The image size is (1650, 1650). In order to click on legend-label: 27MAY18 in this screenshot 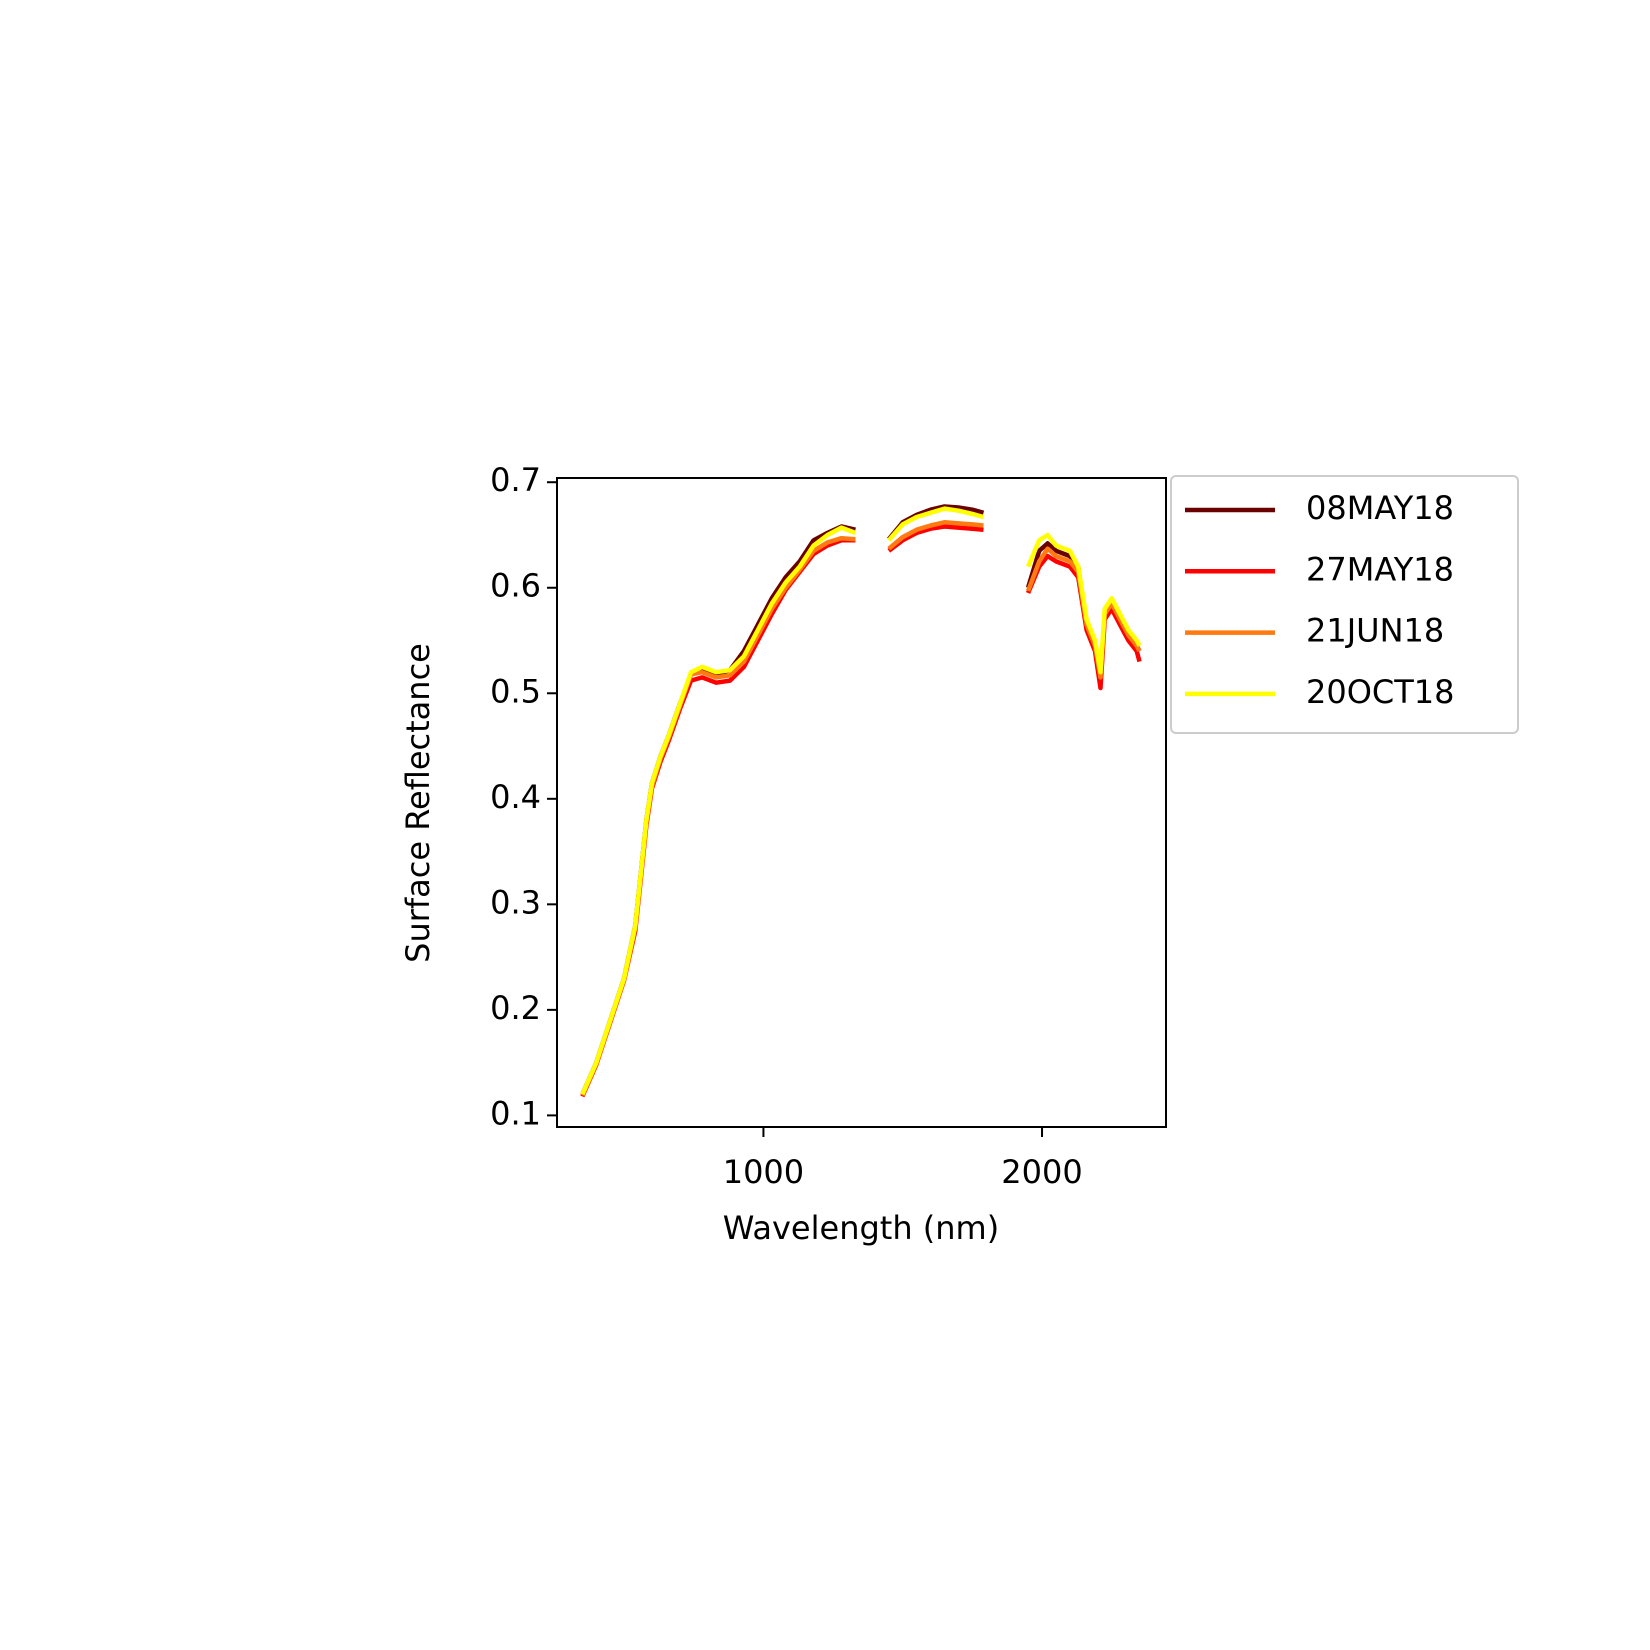, I will do `click(1380, 569)`.